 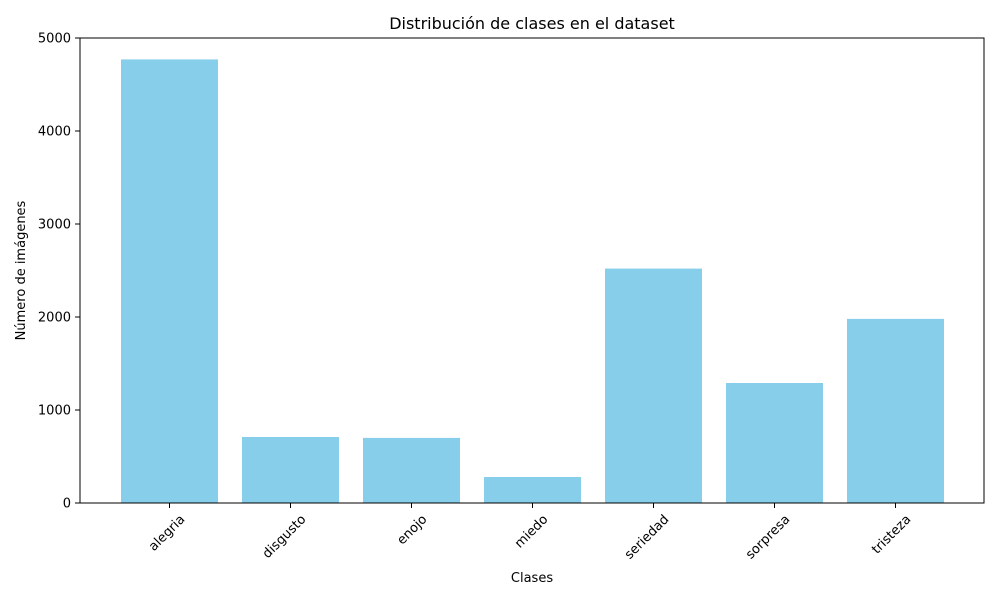 What do you see at coordinates (411, 470) in the screenshot?
I see `bar-enojo` at bounding box center [411, 470].